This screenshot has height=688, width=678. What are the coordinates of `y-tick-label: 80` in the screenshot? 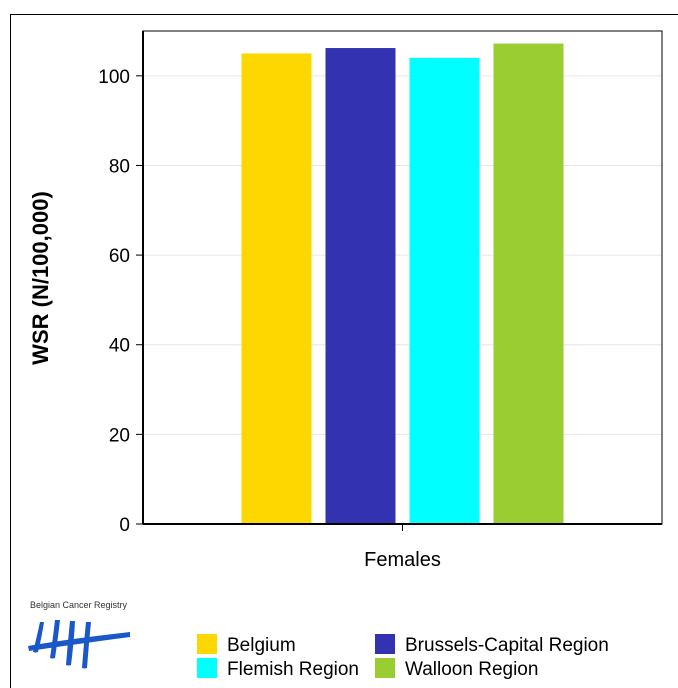 It's located at (119, 166).